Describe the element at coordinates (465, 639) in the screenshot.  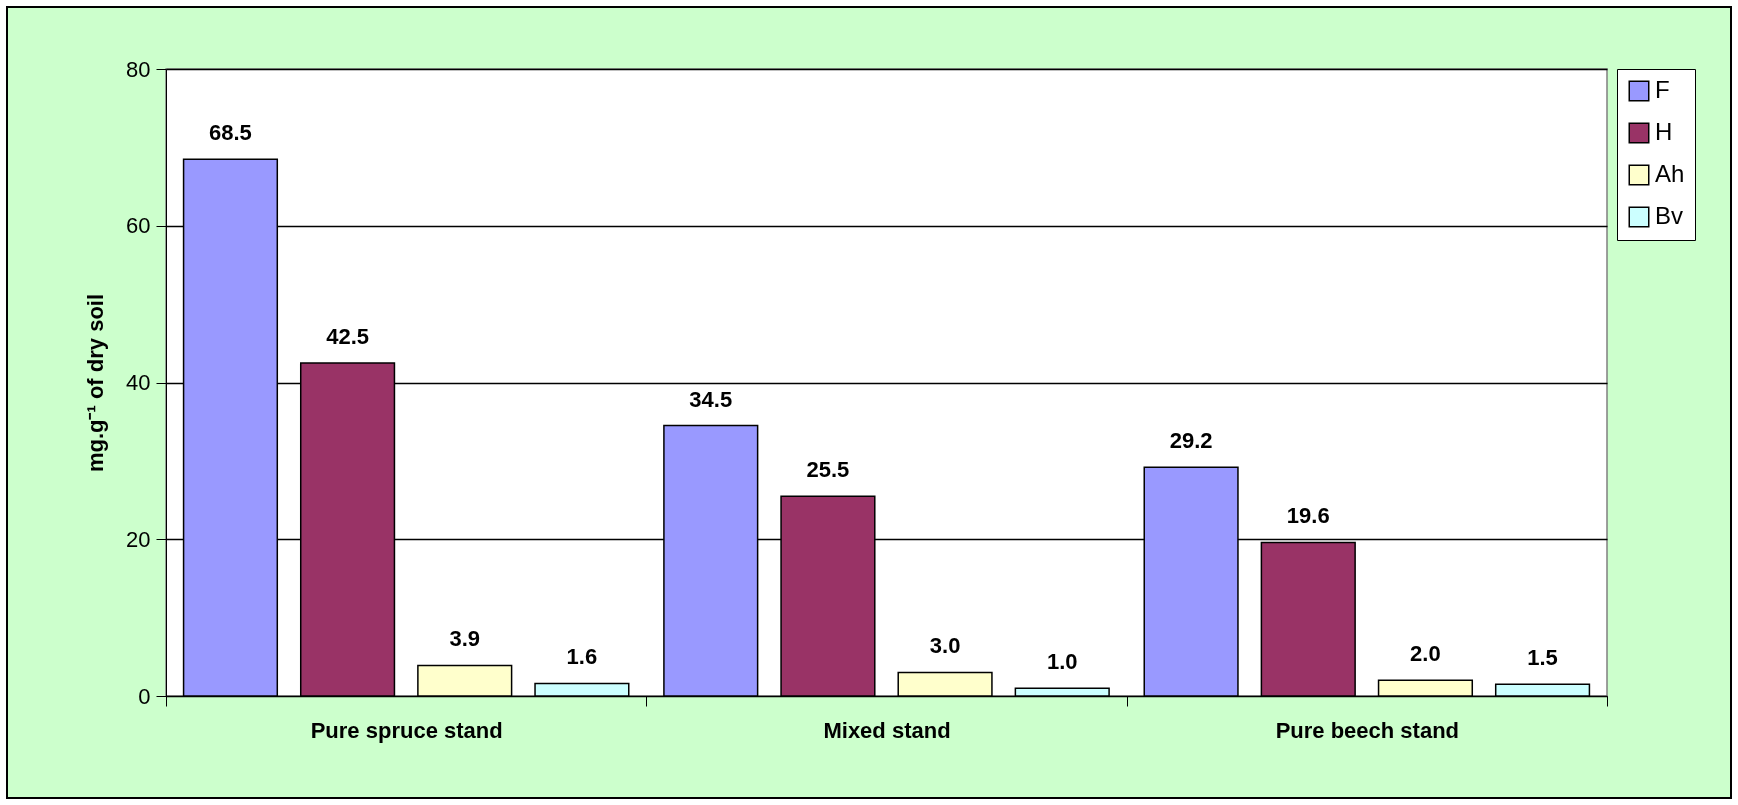
I see `text: 3.9` at that location.